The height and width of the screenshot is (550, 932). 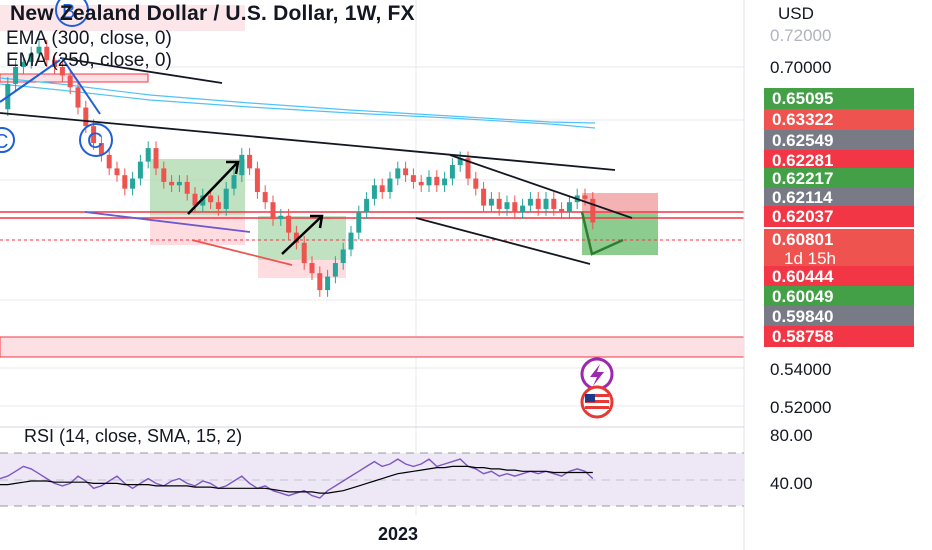 What do you see at coordinates (801, 369) in the screenshot?
I see `price-axis-label: 0.54000` at bounding box center [801, 369].